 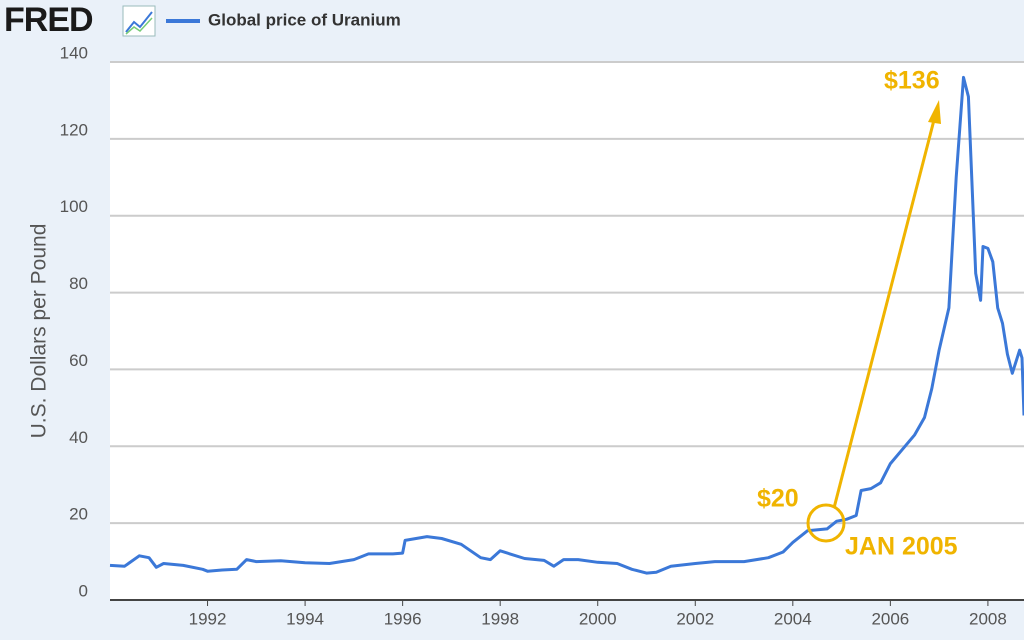 I want to click on y-tick-label: 80, so click(x=78, y=283).